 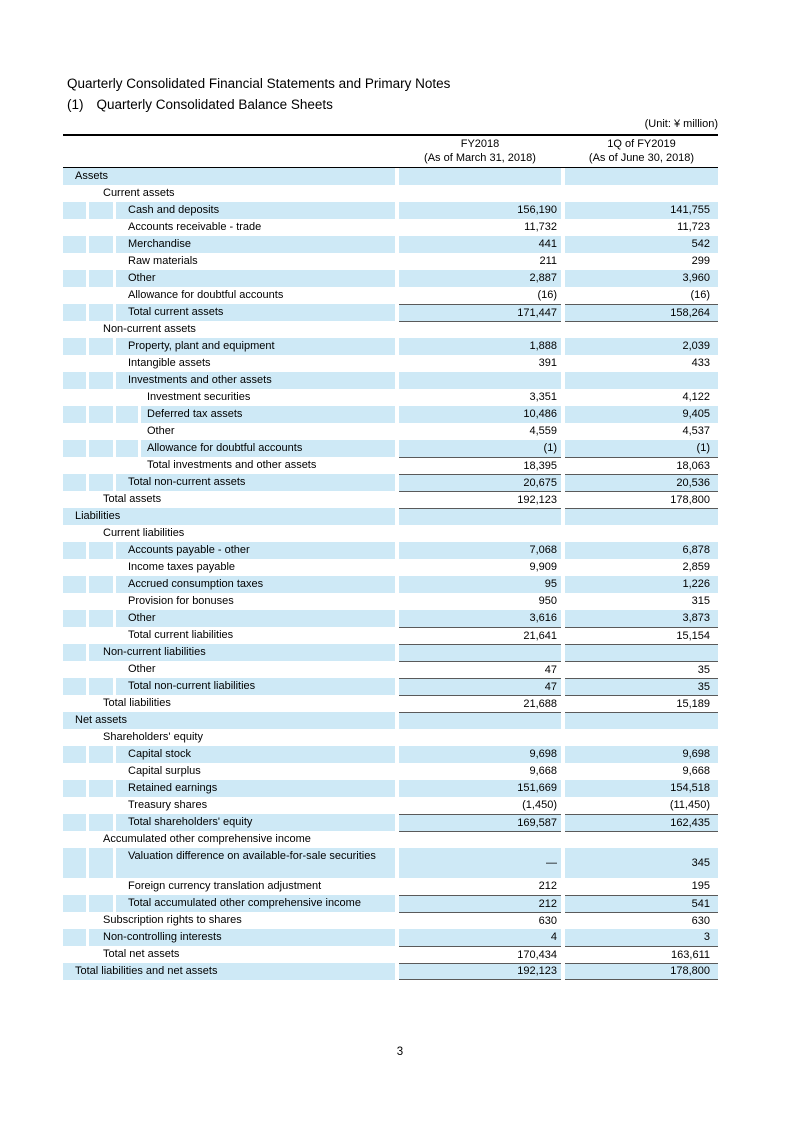 I want to click on value-1q-fy2019: 315, so click(x=700, y=601).